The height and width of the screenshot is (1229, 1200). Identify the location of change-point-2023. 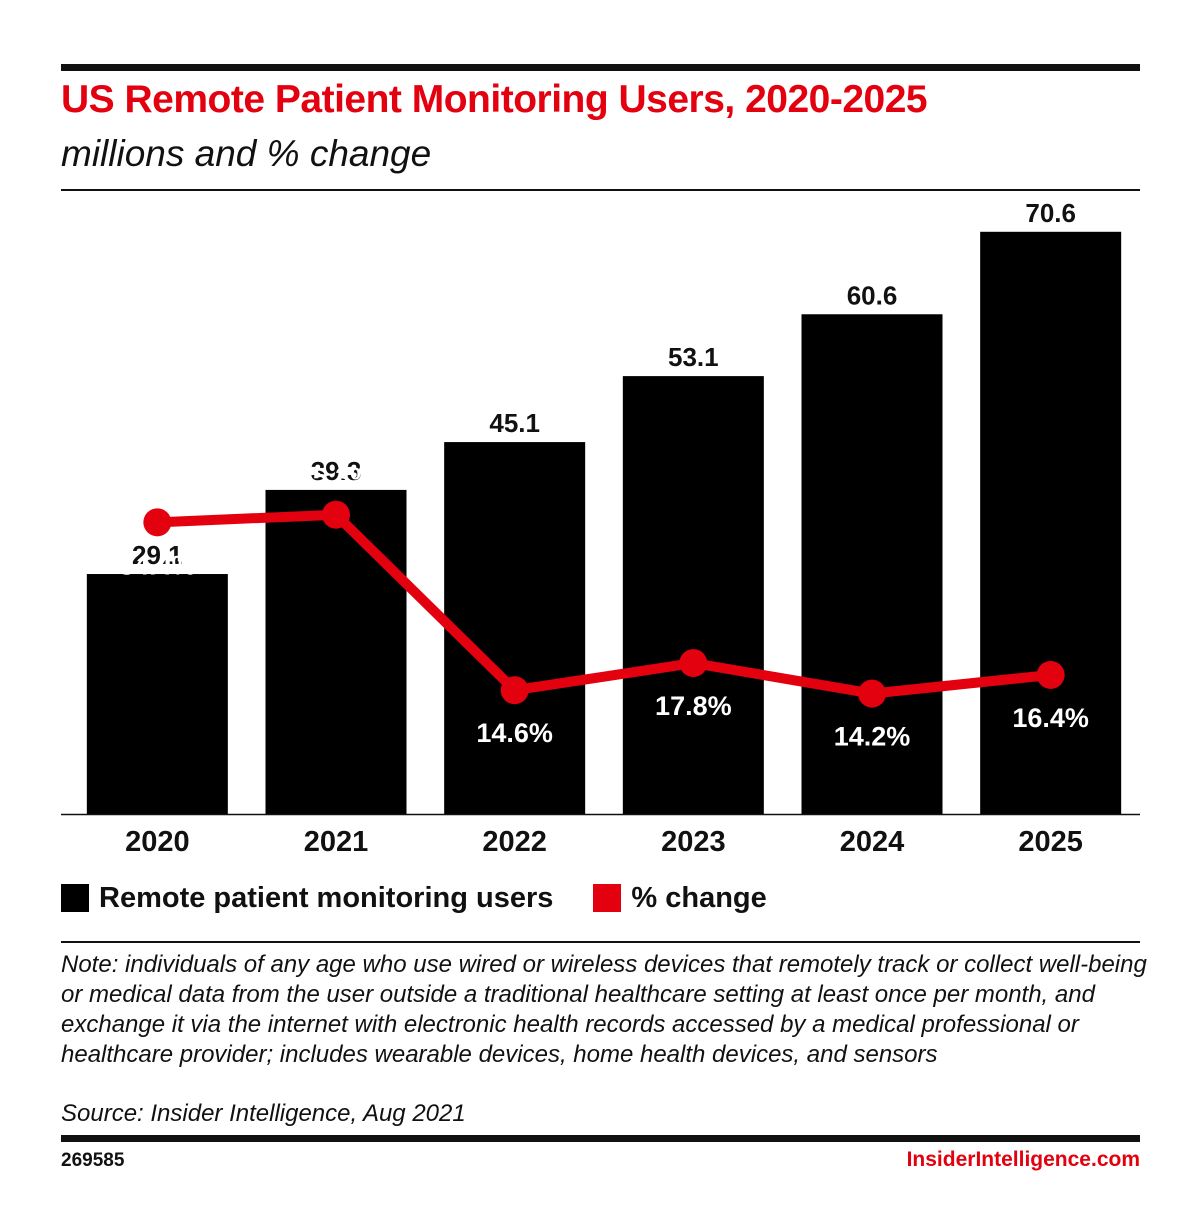
(693, 663).